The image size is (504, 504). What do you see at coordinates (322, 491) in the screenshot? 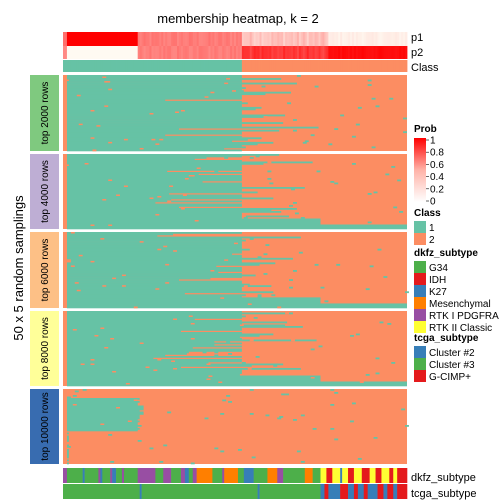
I see `tcga-subtype-cell` at bounding box center [322, 491].